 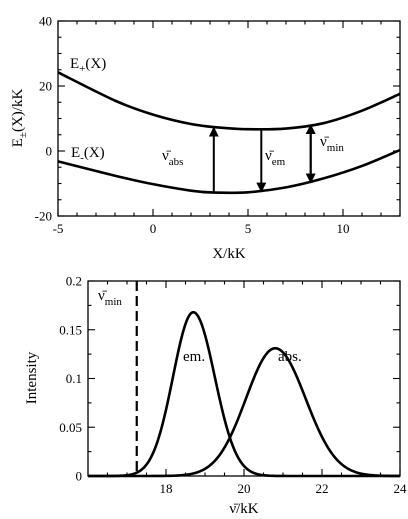 What do you see at coordinates (19, 118) in the screenshot?
I see `top-y-axis-label: E±(X)/kK` at bounding box center [19, 118].